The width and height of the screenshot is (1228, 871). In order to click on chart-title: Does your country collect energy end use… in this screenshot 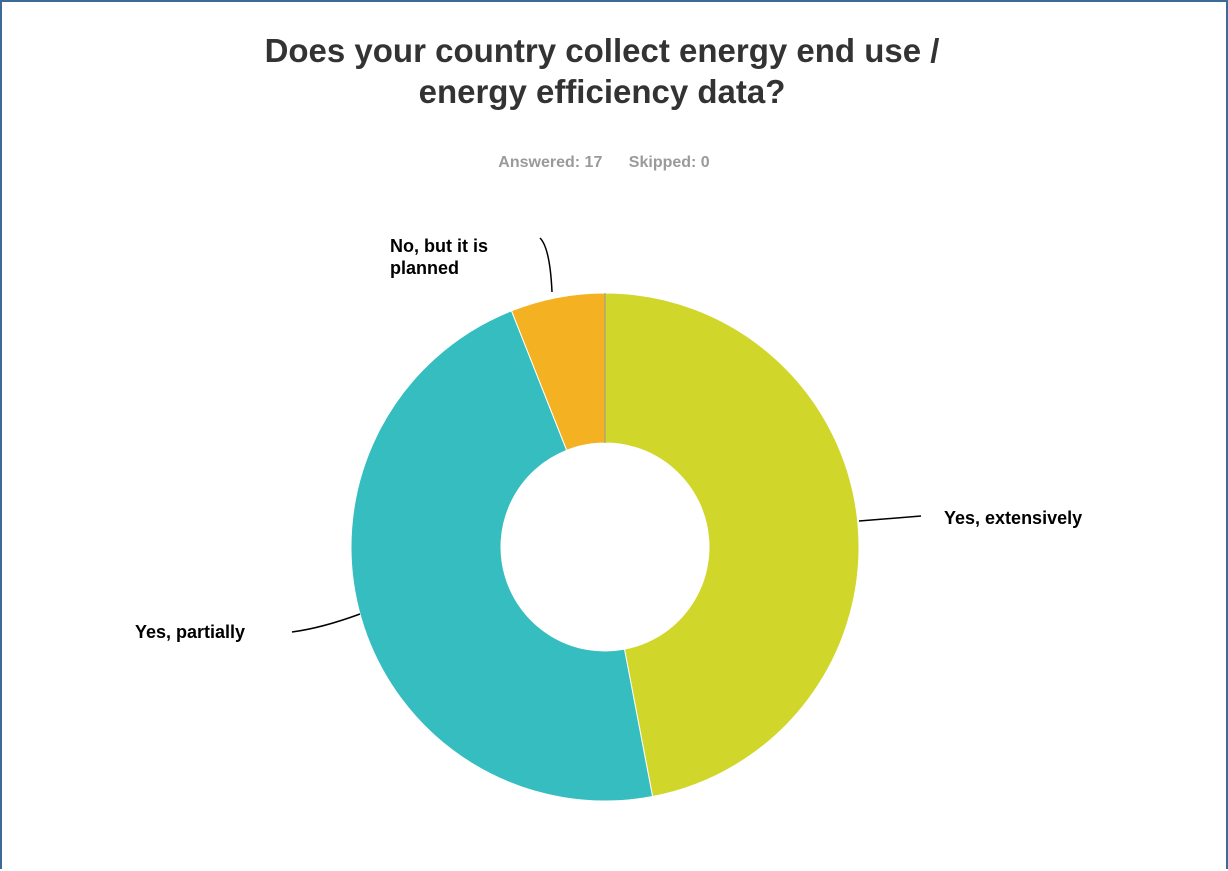, I will do `click(602, 71)`.